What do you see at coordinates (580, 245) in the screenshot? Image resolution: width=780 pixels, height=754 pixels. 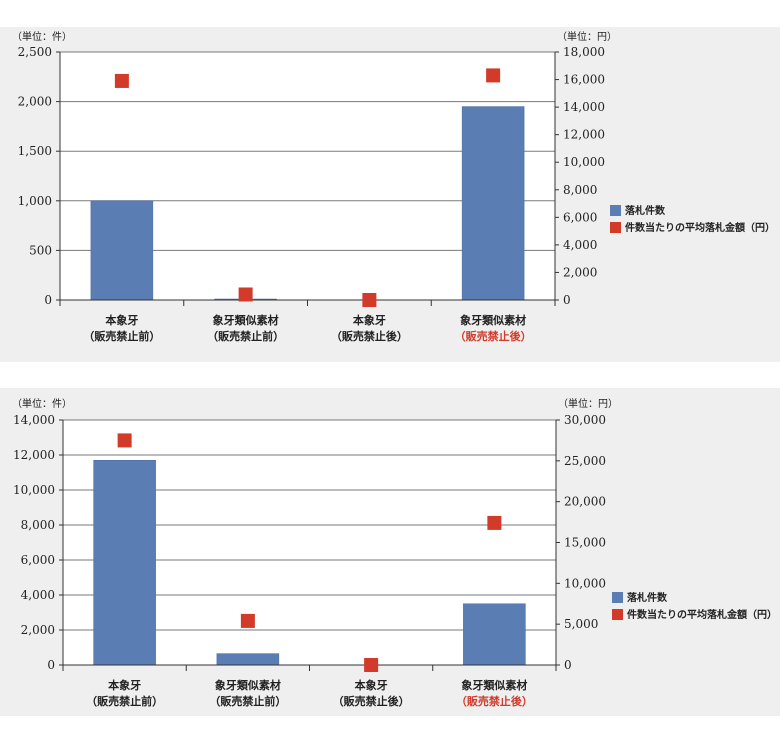 I see `right-tick-label: 4,000` at bounding box center [580, 245].